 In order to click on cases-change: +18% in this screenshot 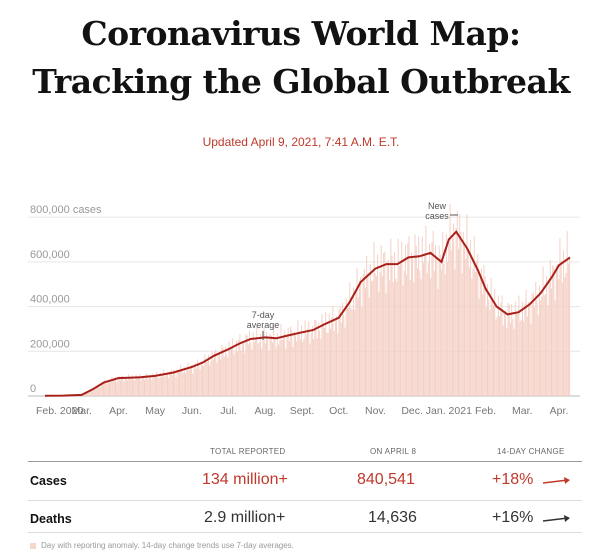, I will do `click(513, 479)`.